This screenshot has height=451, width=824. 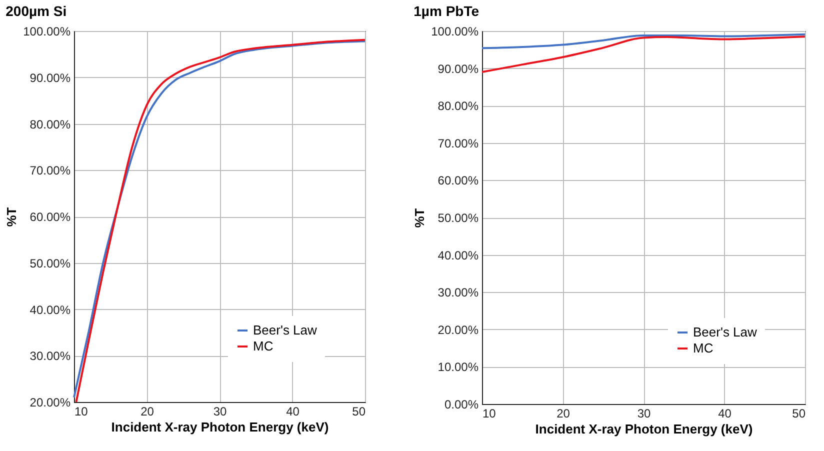 What do you see at coordinates (447, 11) in the screenshot?
I see `chart-title: 1µm PbTe` at bounding box center [447, 11].